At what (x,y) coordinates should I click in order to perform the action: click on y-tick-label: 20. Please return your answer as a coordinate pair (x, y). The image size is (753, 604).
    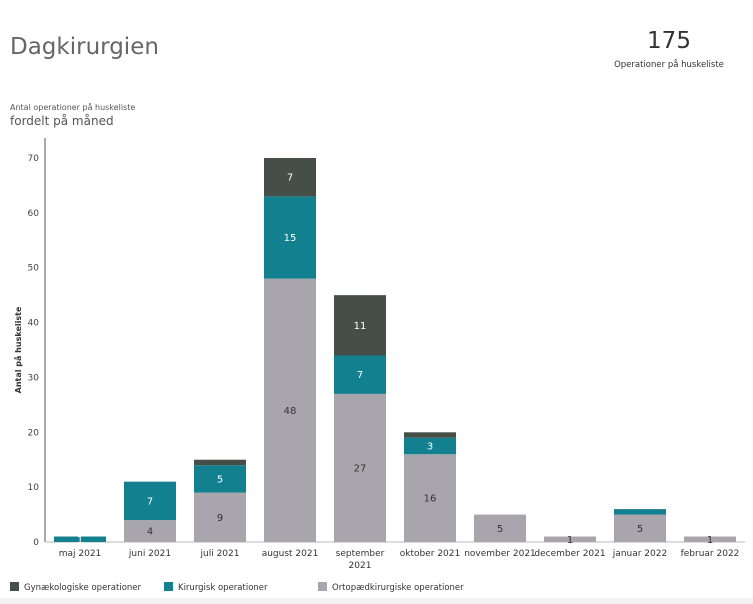
    Looking at the image, I should click on (34, 433).